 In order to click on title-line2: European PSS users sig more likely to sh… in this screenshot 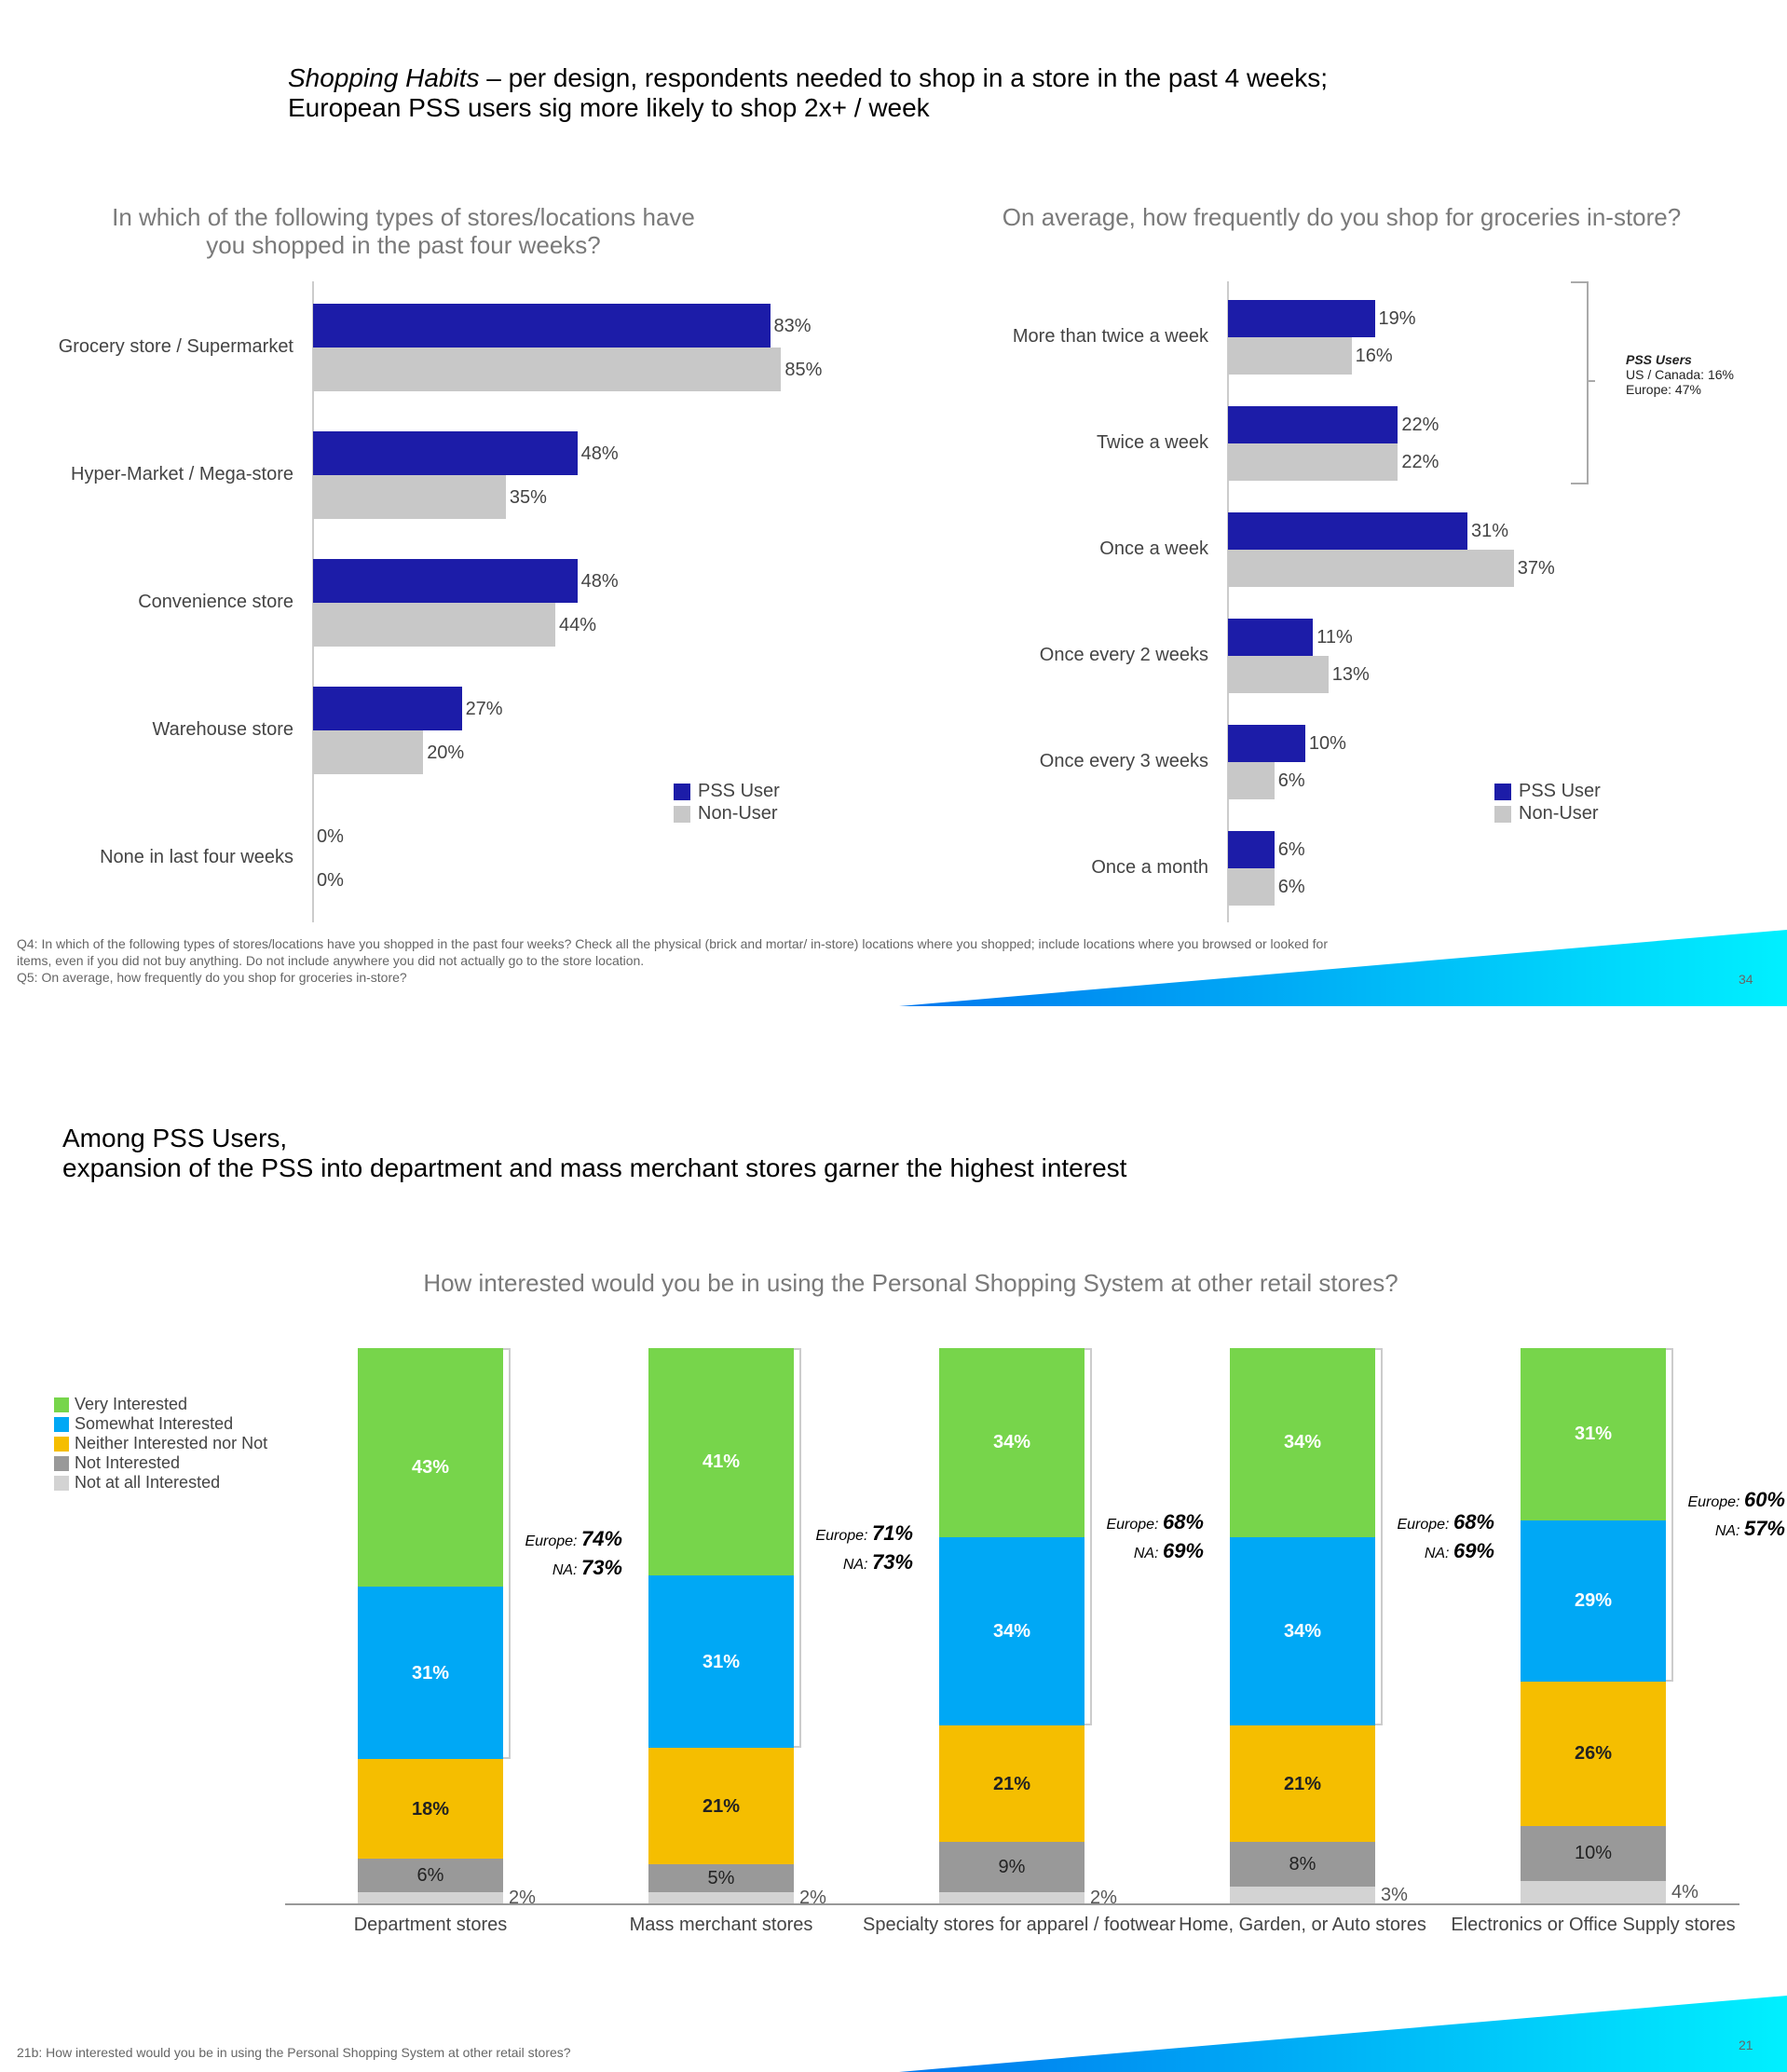, I will do `click(609, 107)`.